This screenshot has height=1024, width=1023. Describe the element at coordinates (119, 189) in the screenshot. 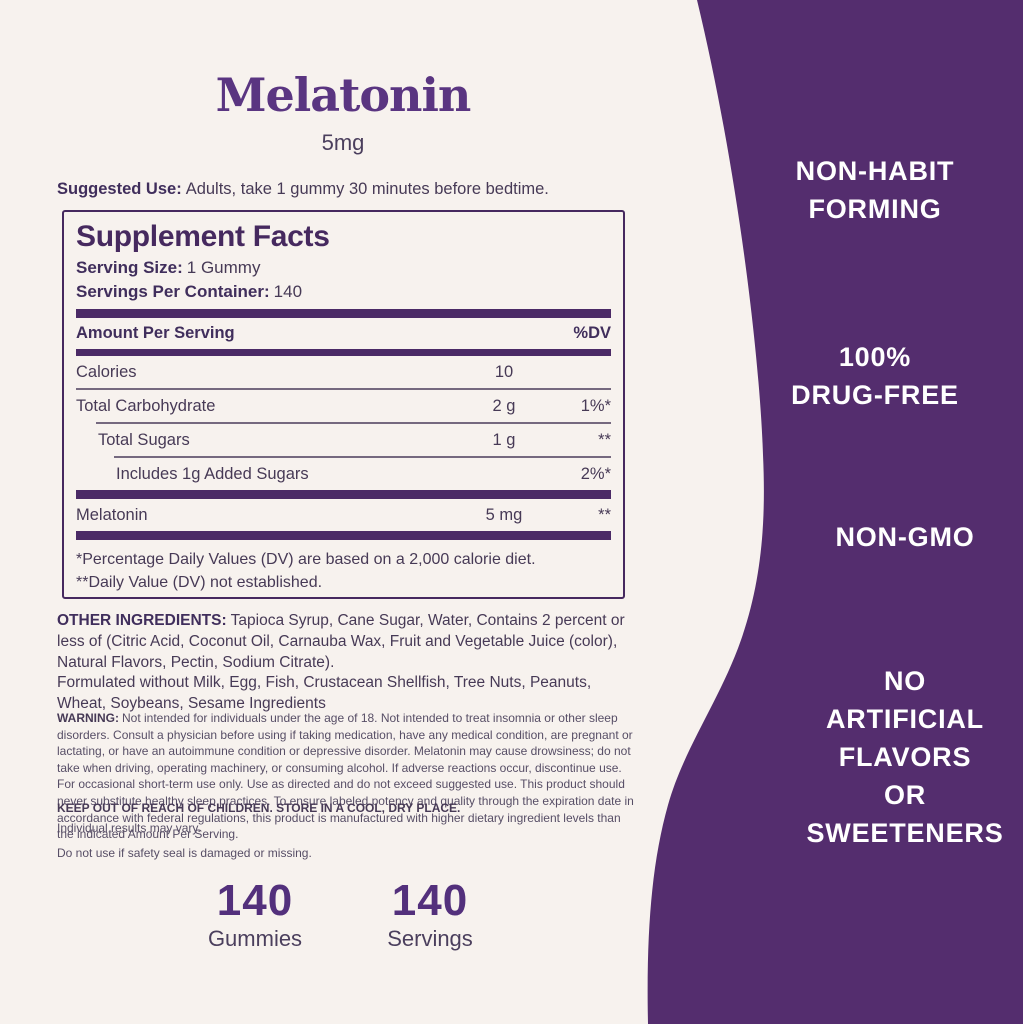

I see `suggested-use-label: Suggested Use:` at that location.